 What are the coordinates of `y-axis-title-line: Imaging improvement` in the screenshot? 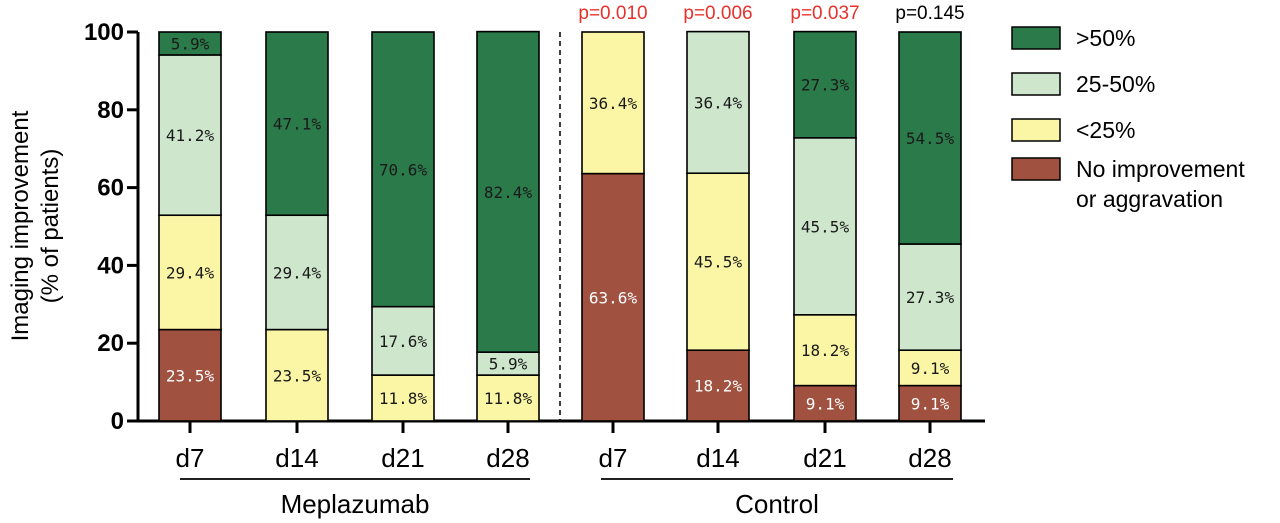 It's located at (20, 225).